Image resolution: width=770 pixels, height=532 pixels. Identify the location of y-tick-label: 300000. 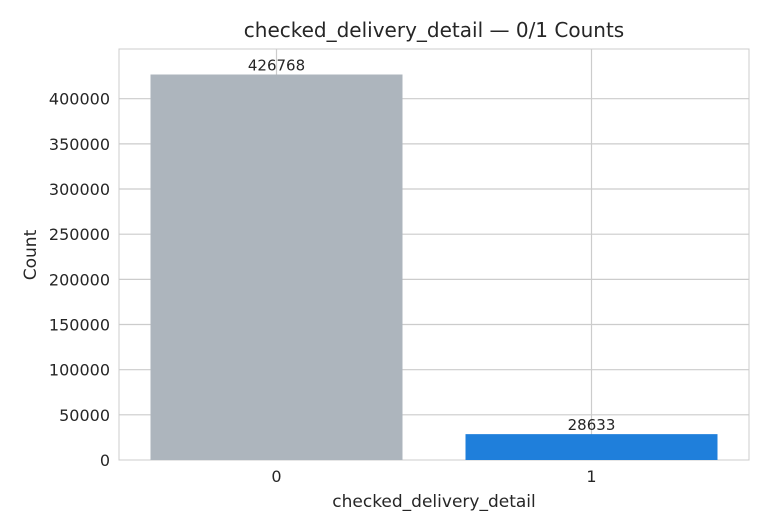
(79, 189).